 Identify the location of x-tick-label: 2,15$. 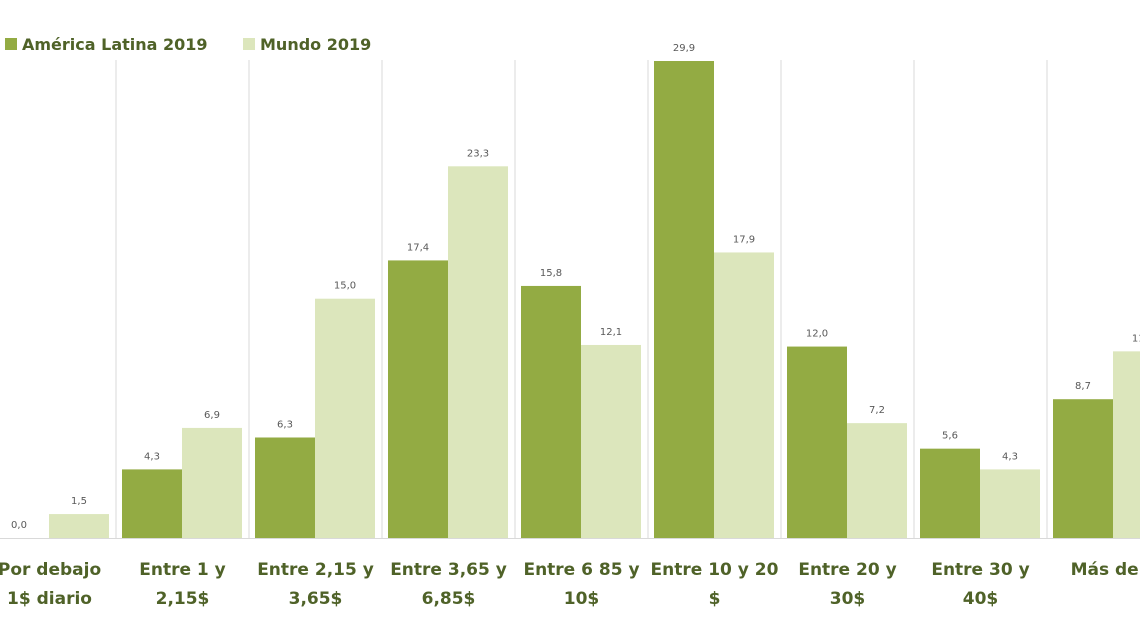
(183, 599).